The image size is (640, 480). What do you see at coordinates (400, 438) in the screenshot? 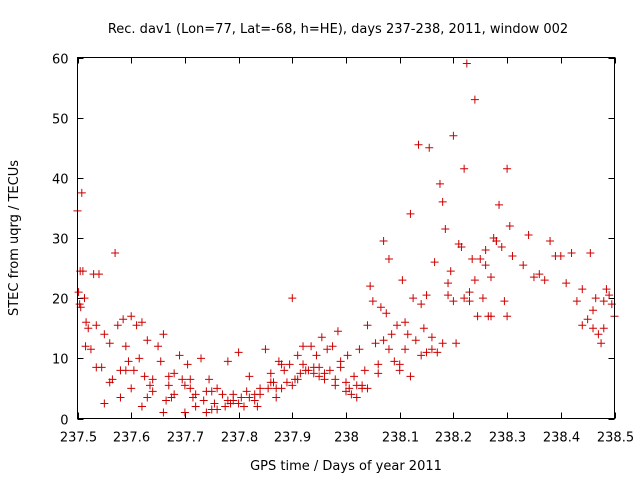
I see `x-tick-label: 238.1` at bounding box center [400, 438].